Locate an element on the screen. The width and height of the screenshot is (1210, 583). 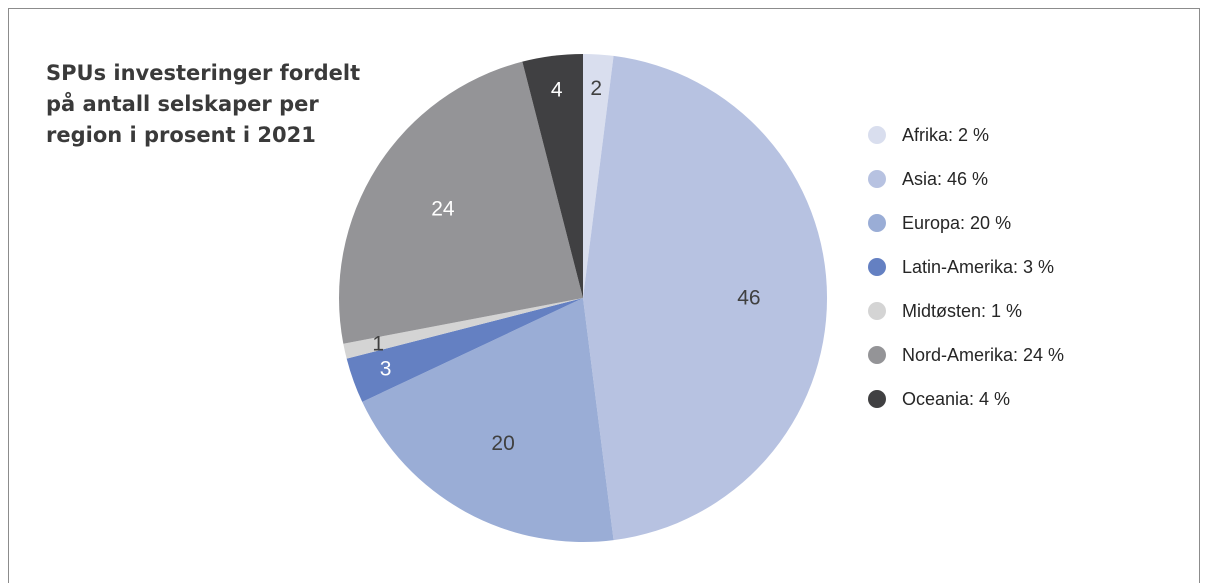
legend-marker-nord-amerika is located at coordinates (877, 355).